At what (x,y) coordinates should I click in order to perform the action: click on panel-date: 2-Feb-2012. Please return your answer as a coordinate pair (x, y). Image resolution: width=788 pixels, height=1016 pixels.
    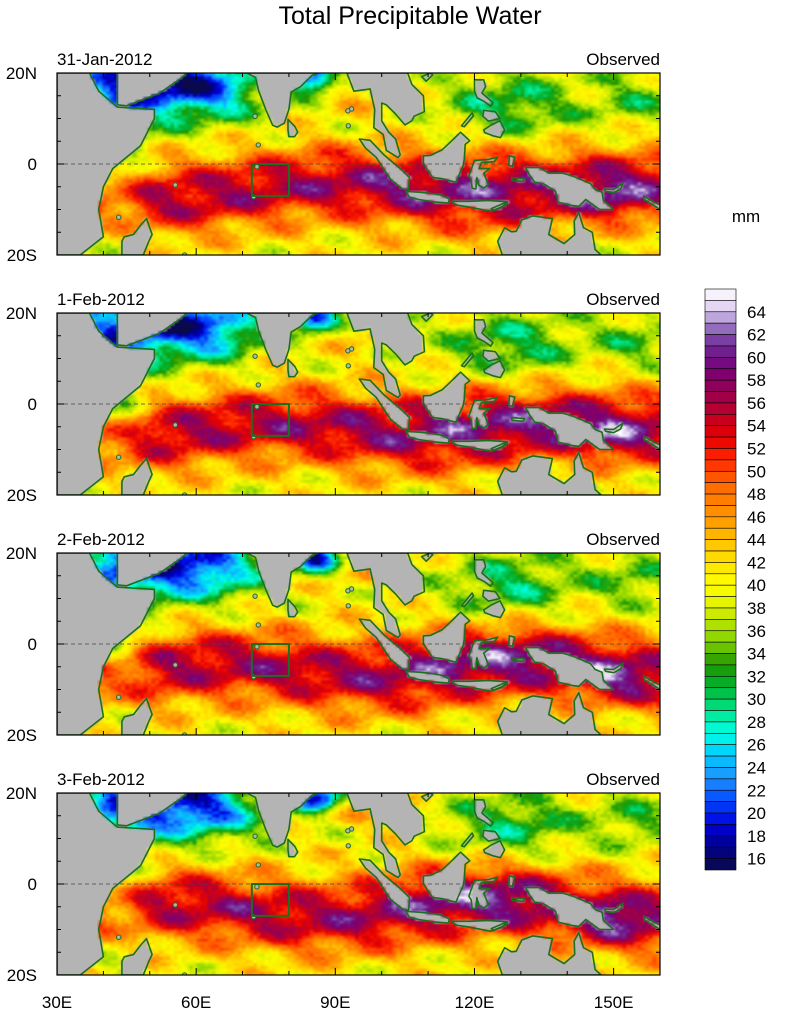
    Looking at the image, I should click on (101, 539).